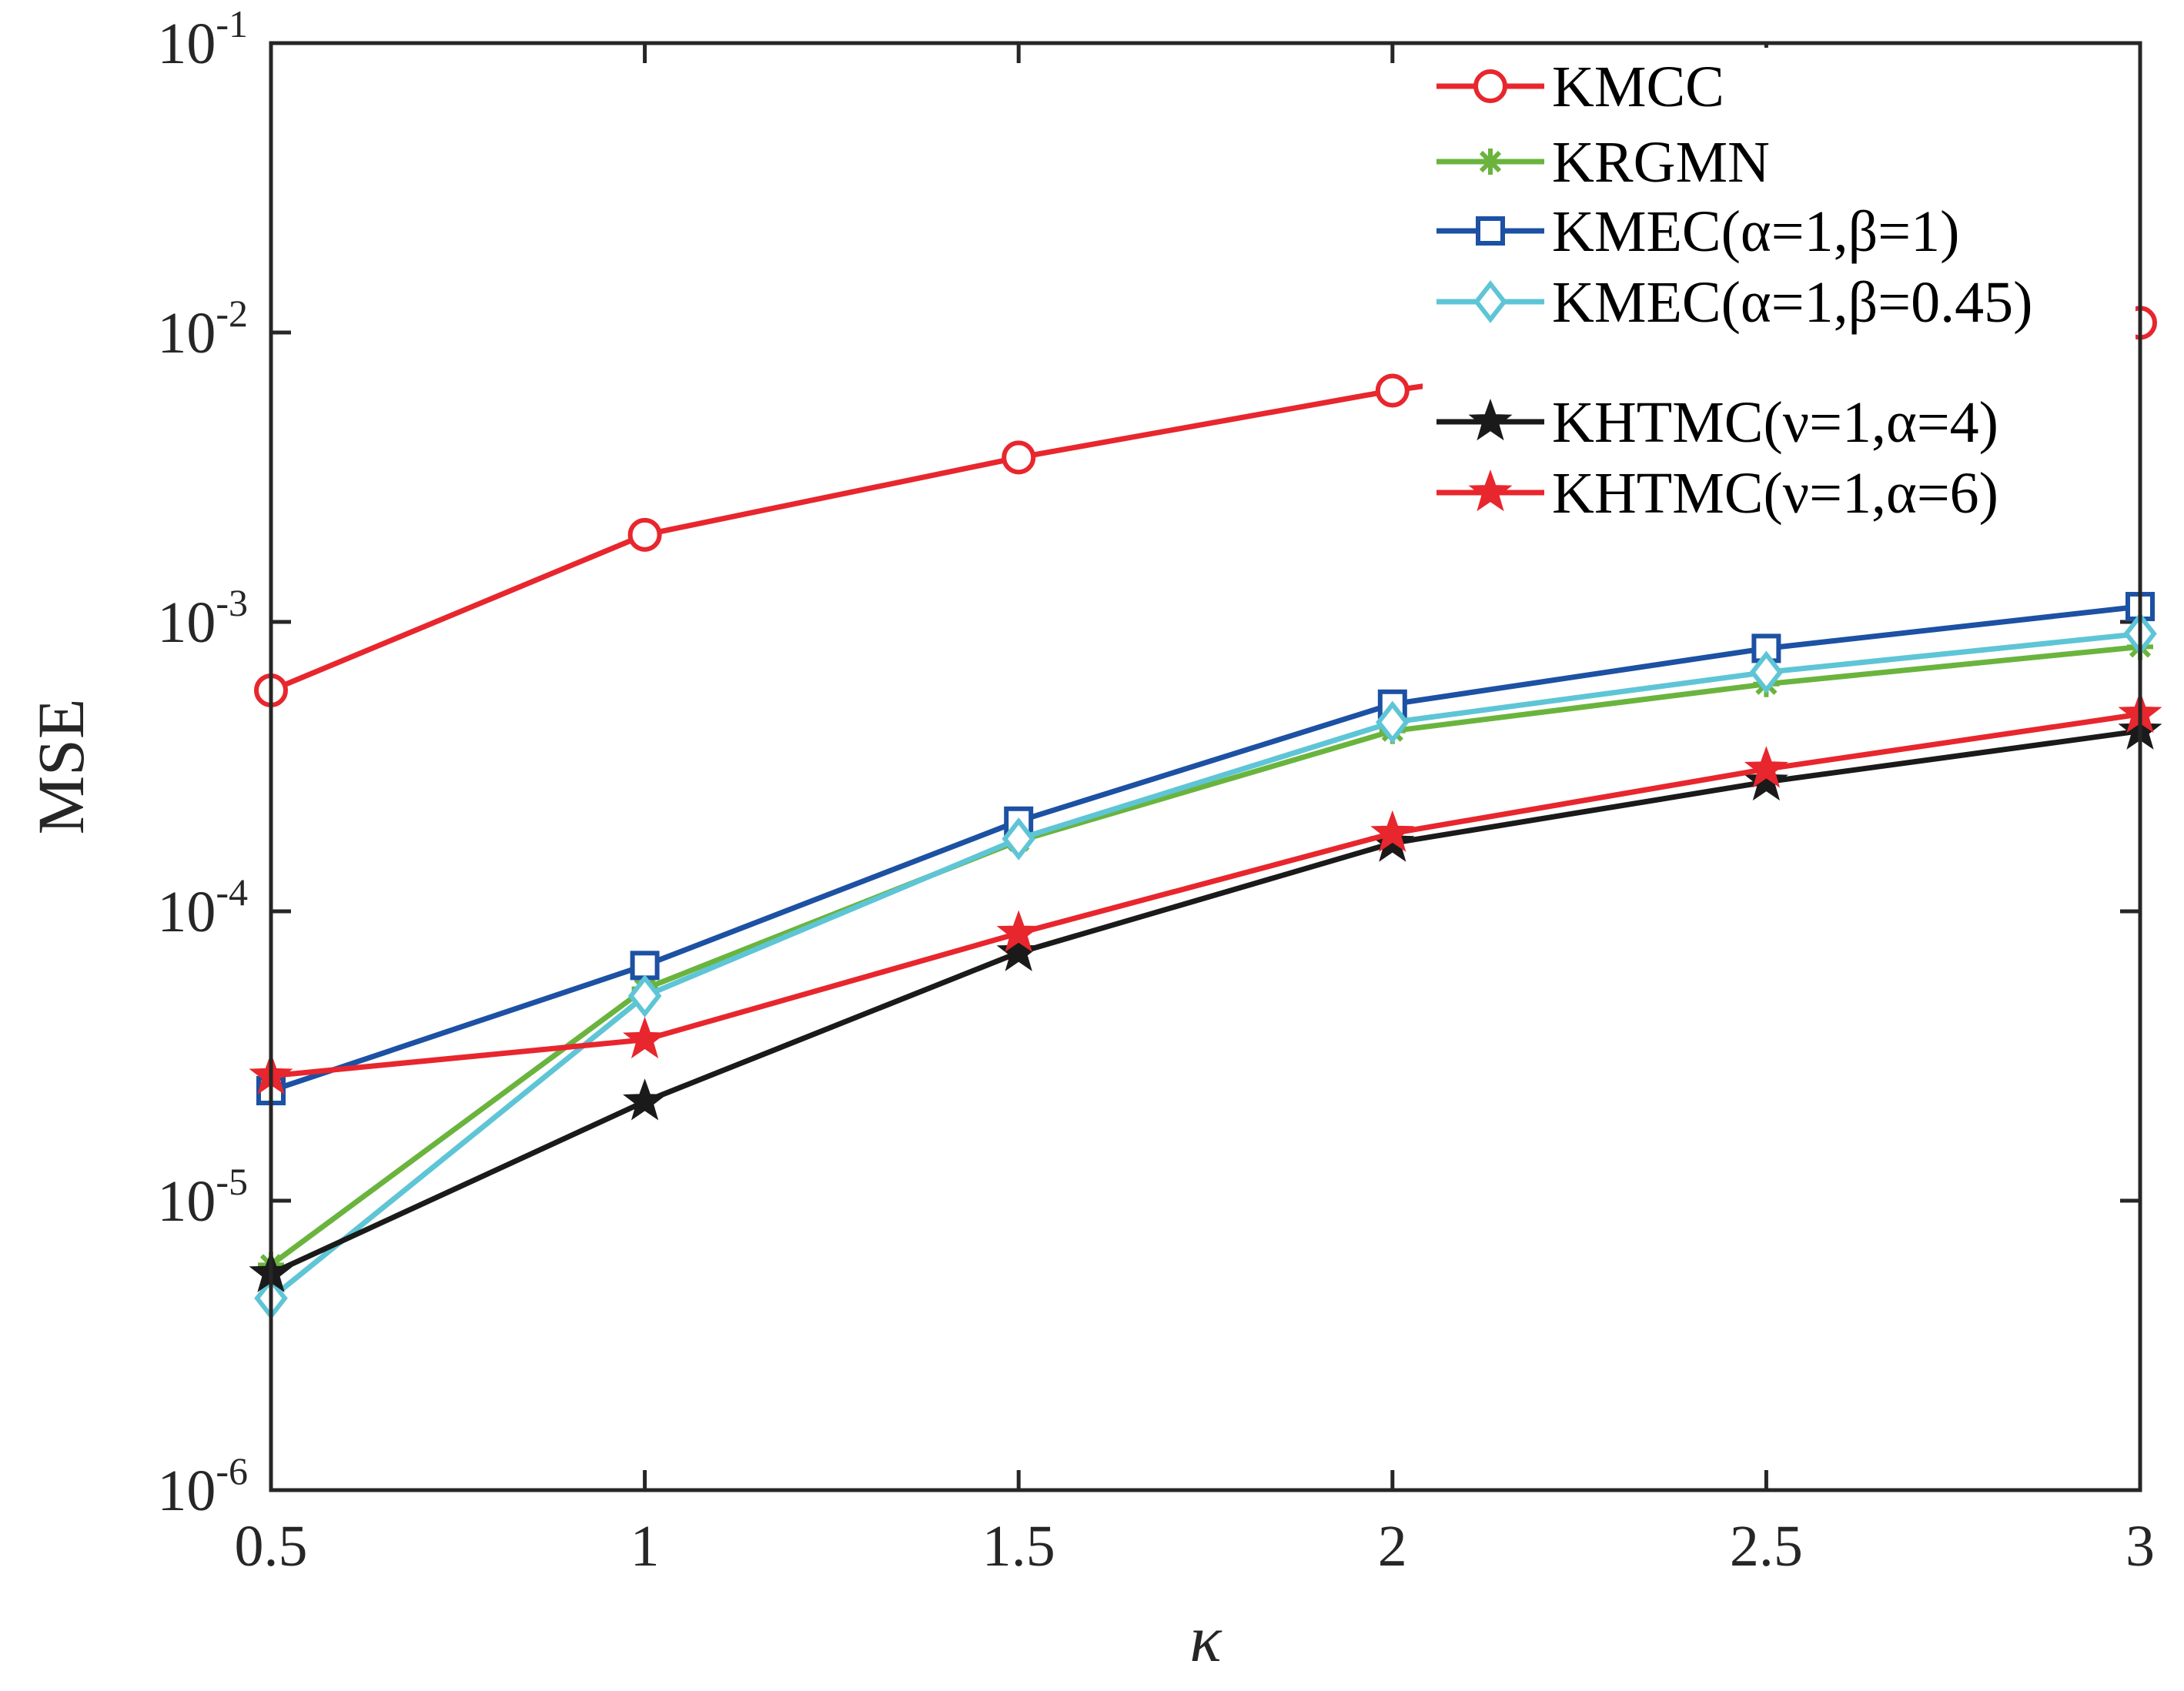 This screenshot has width=2184, height=1691. I want to click on legend-label: KHTMC(ν=1,α=4), so click(1775, 422).